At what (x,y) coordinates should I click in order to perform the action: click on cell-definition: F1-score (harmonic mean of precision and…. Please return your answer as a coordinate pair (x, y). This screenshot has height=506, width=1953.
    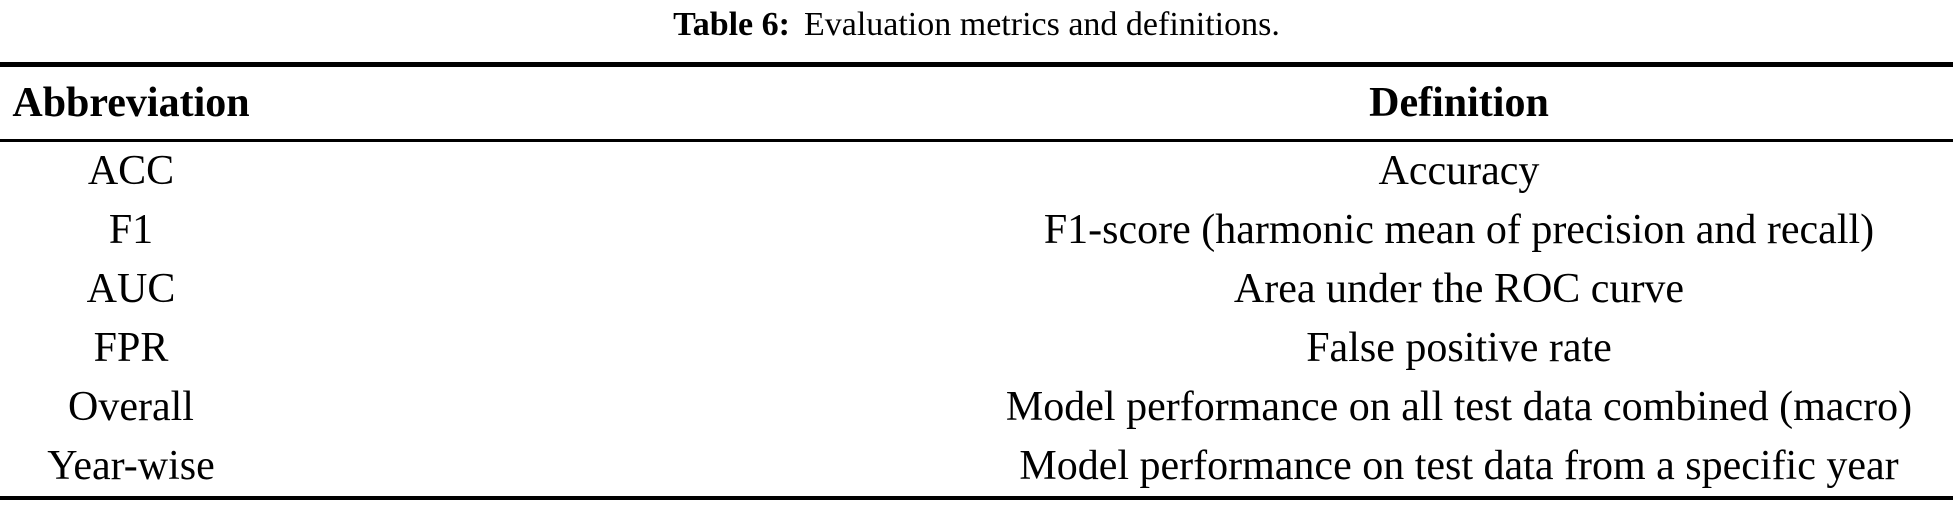
    Looking at the image, I should click on (1459, 230).